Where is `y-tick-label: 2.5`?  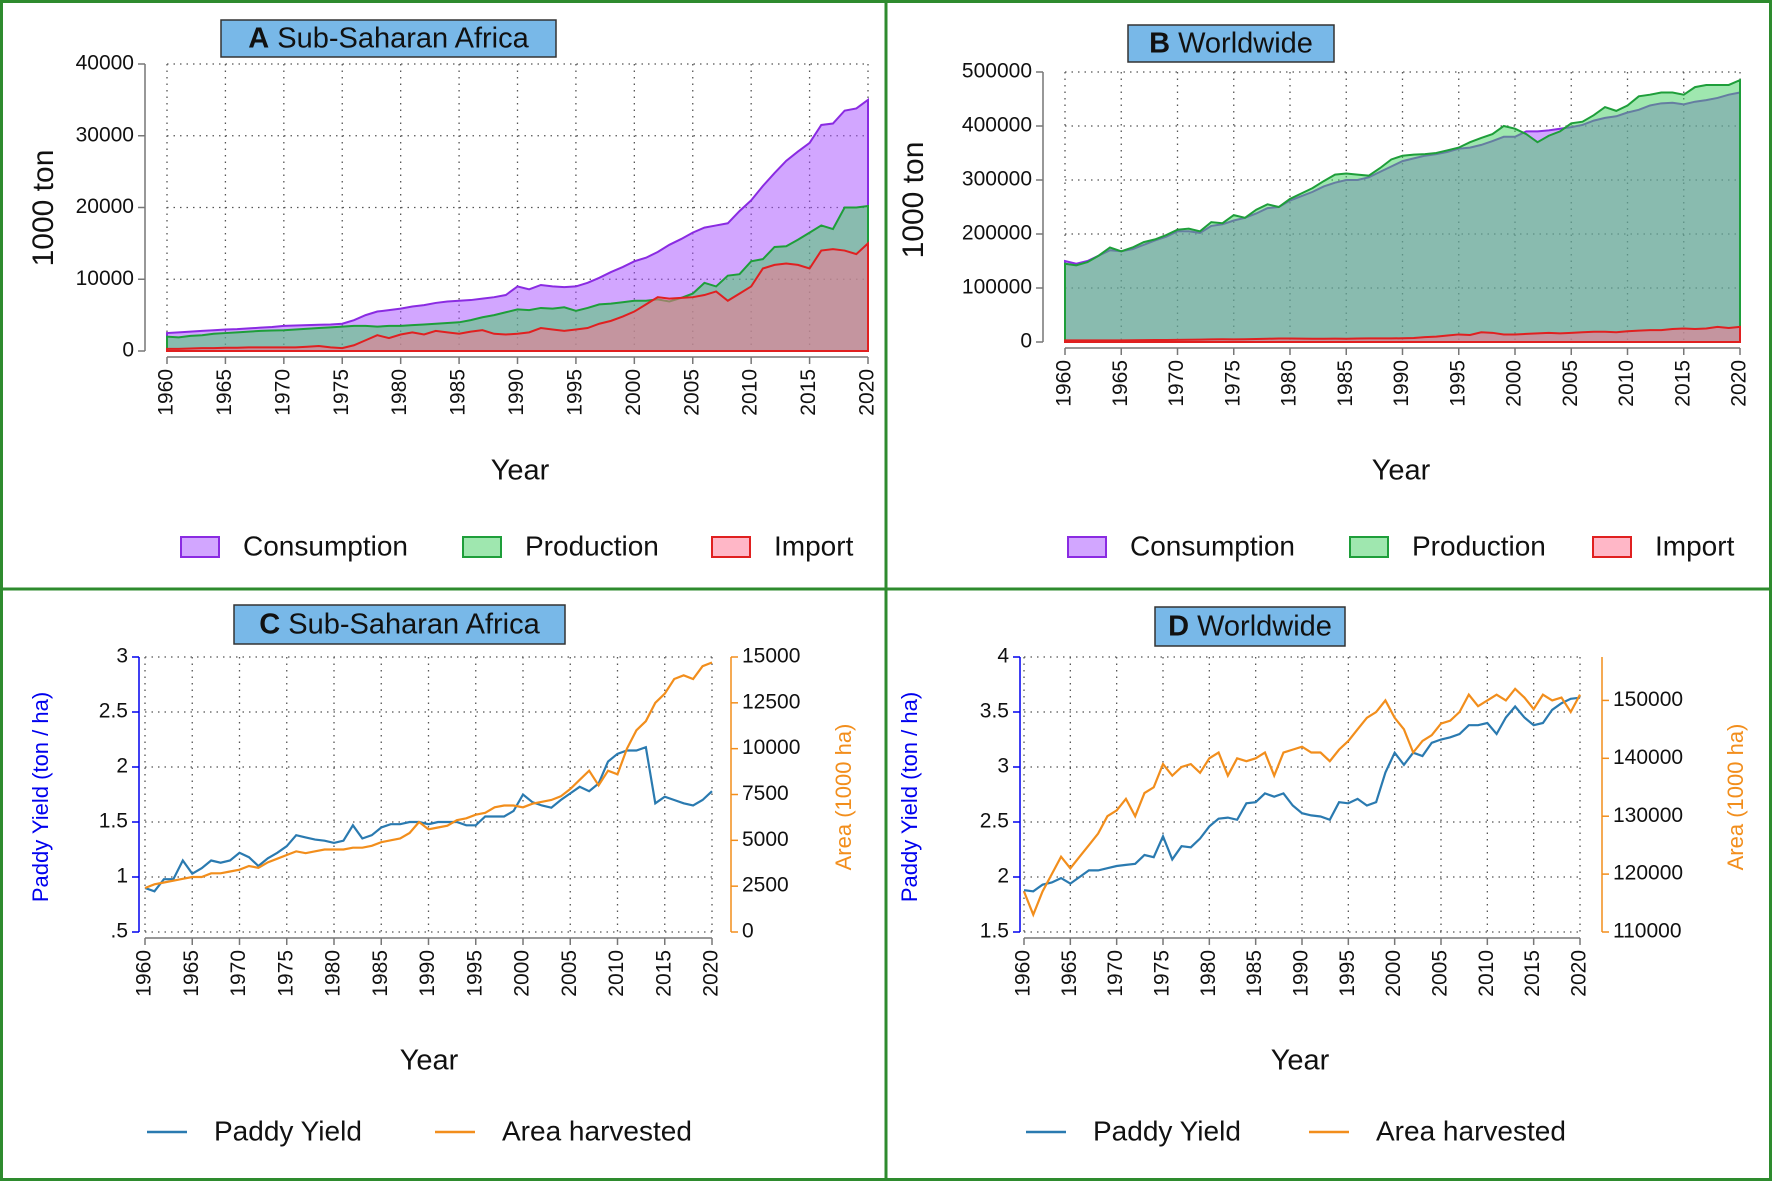 y-tick-label: 2.5 is located at coordinates (113, 711).